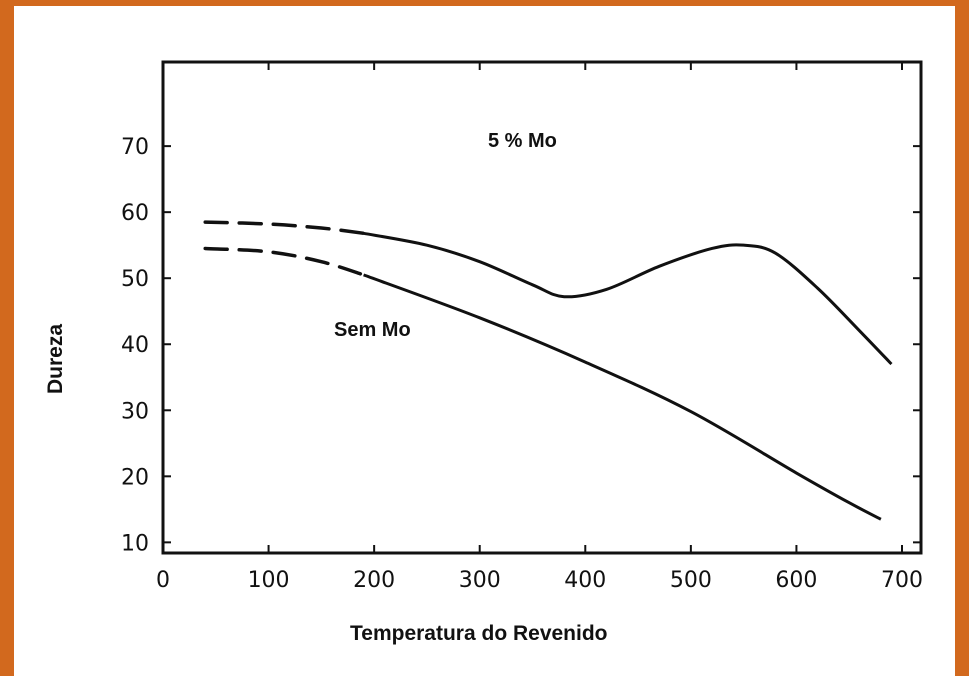 The width and height of the screenshot is (969, 676). Describe the element at coordinates (135, 543) in the screenshot. I see `y-tick-label: 10` at that location.